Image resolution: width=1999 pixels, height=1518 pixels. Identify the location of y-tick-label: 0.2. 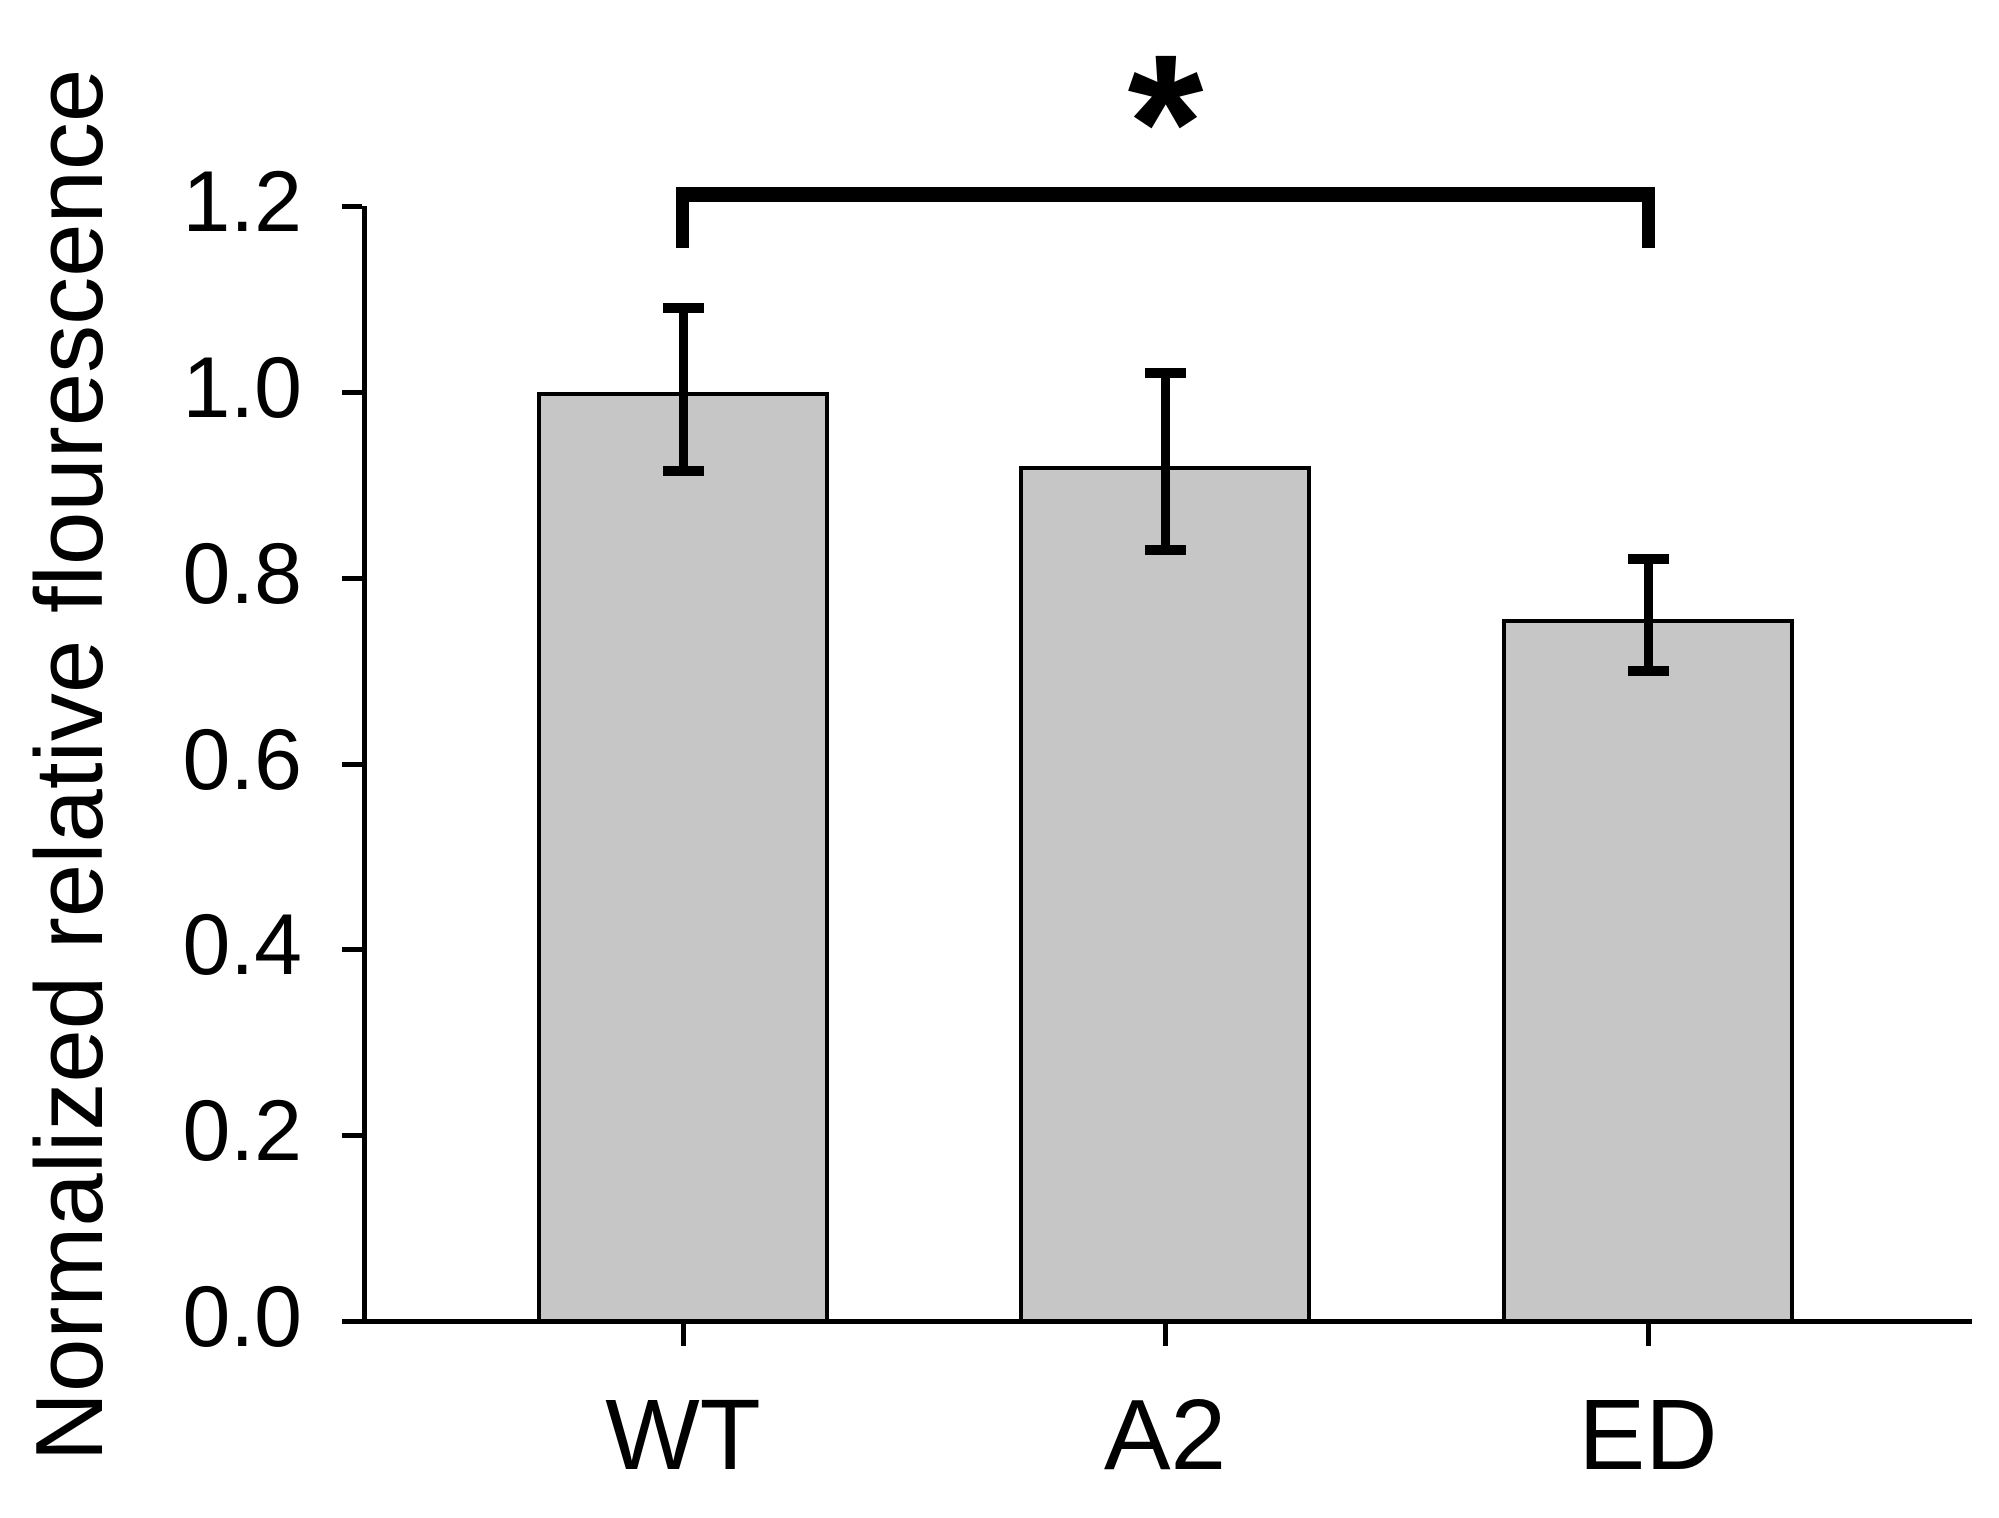
(242, 1131).